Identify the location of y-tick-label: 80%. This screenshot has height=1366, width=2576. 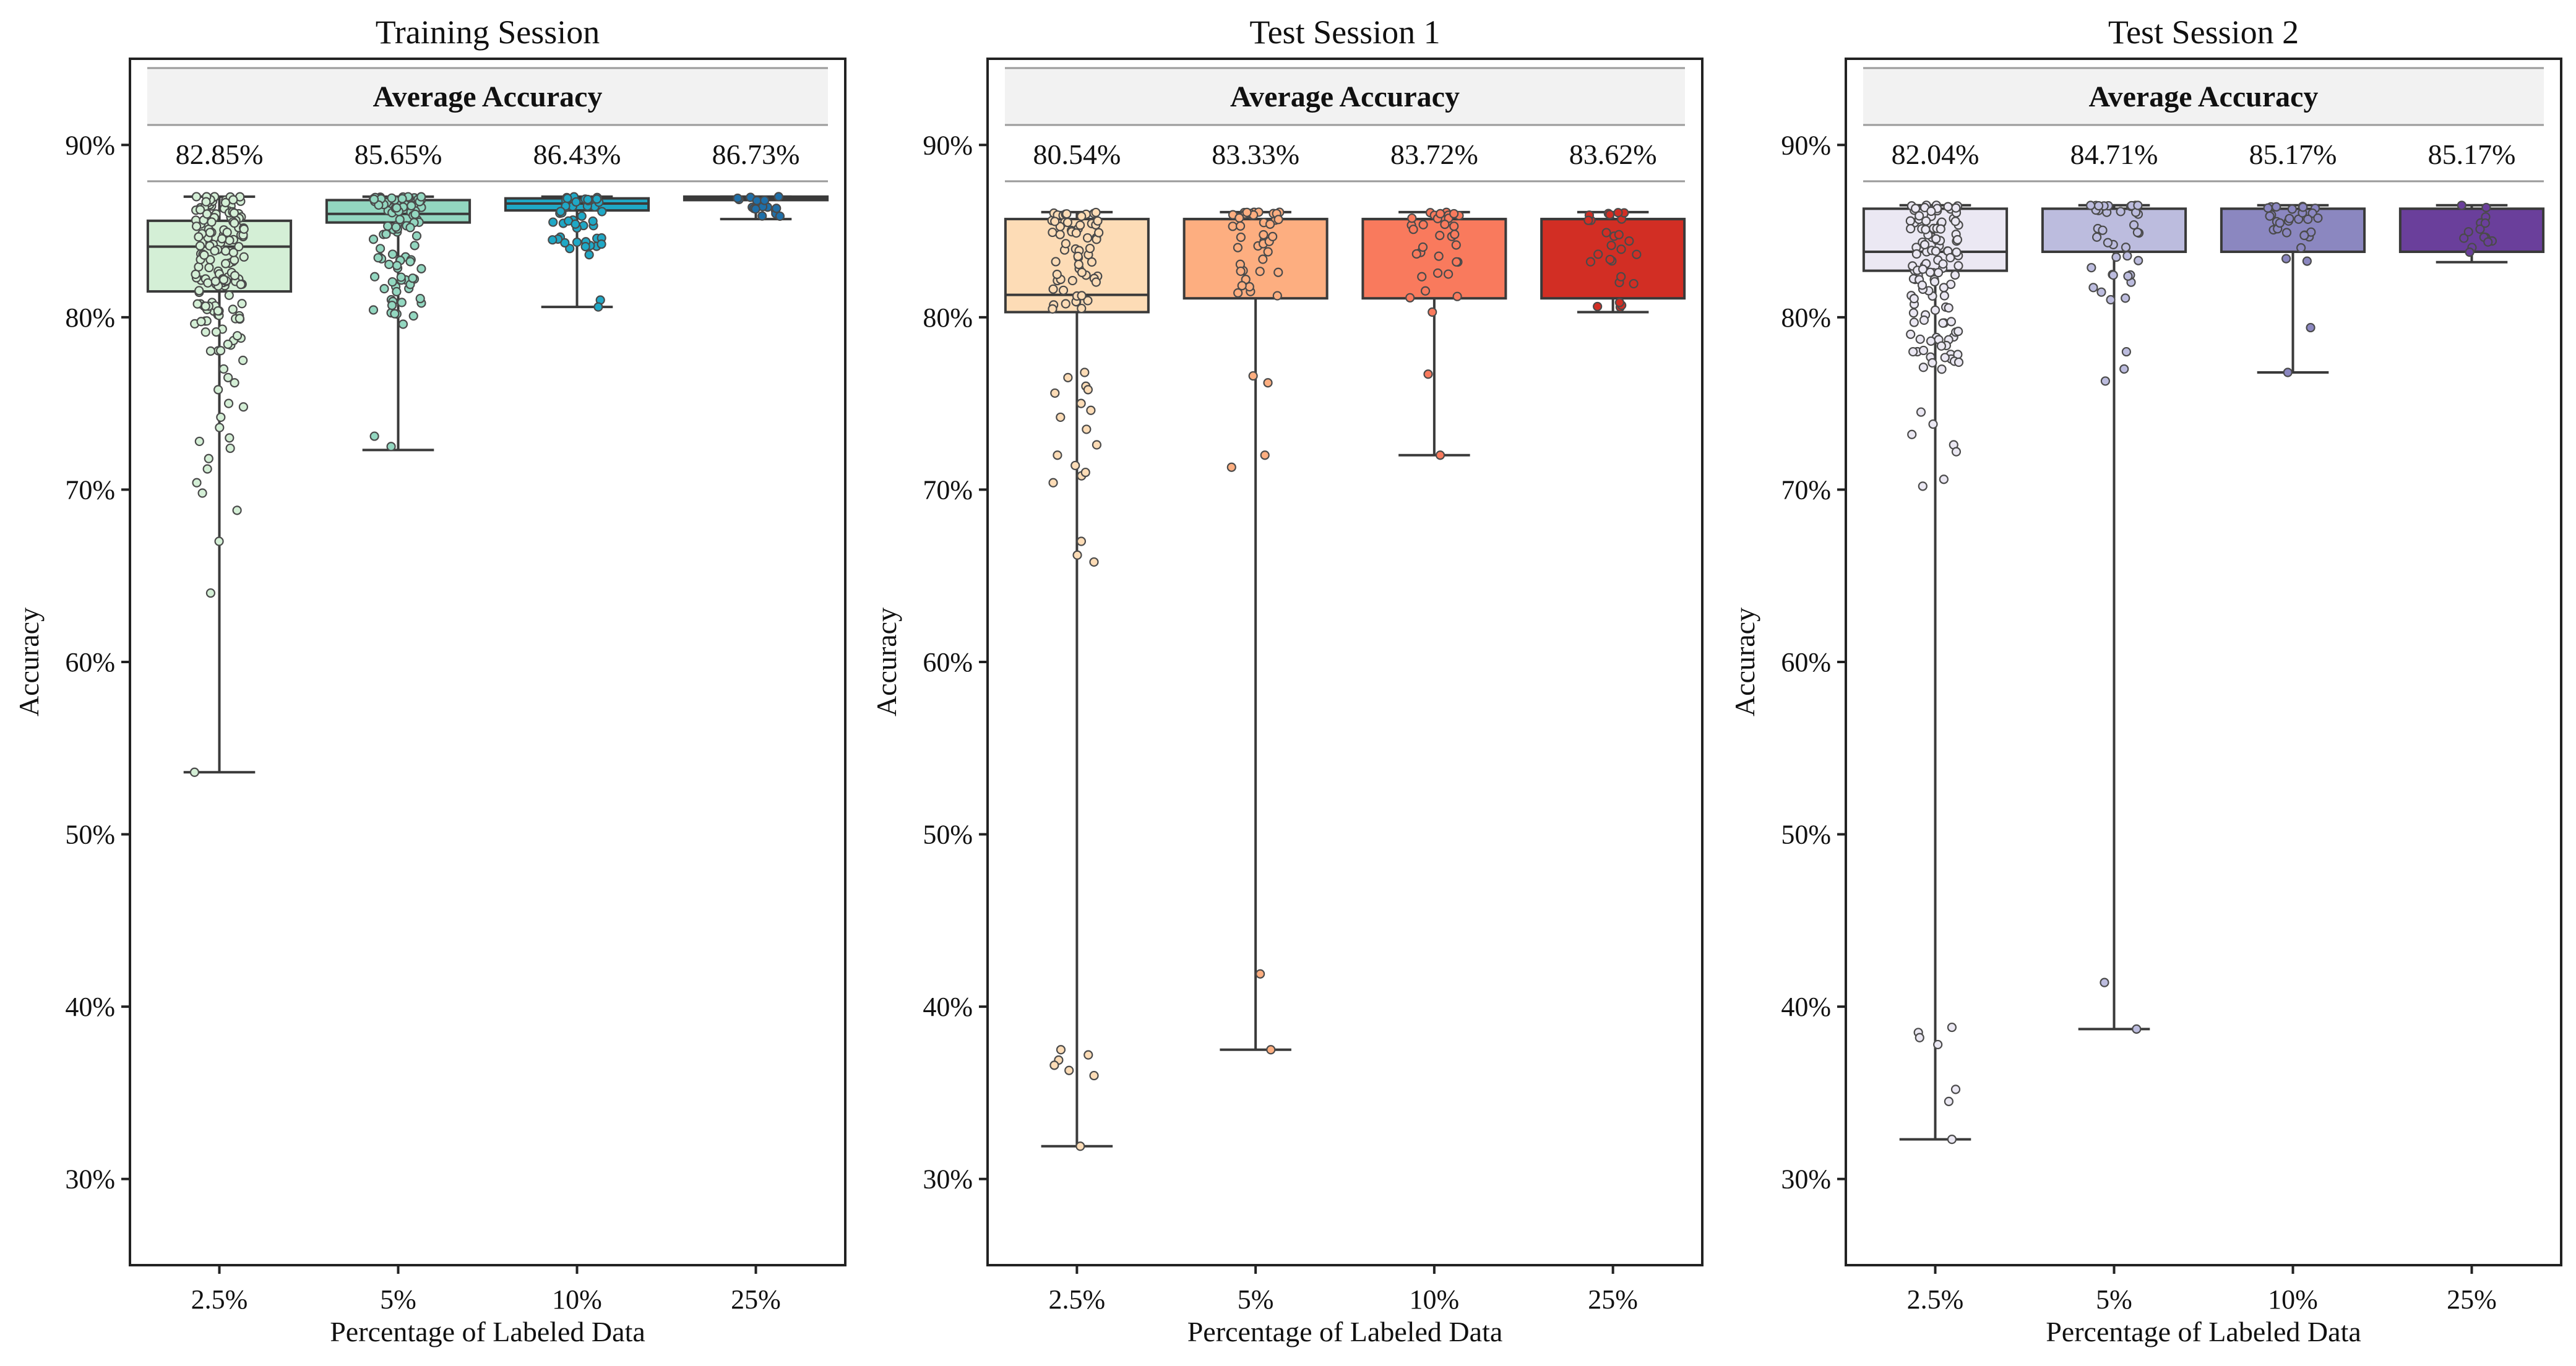
(948, 318).